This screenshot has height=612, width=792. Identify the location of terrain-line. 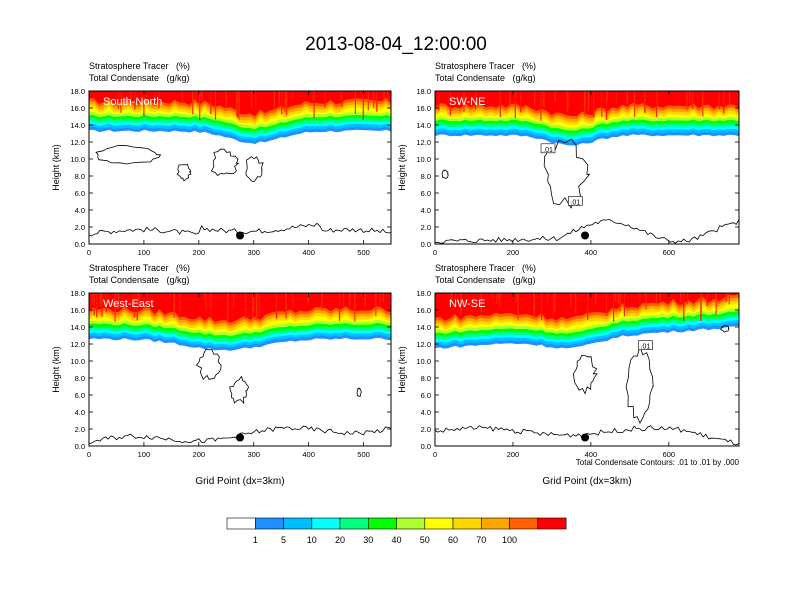
(587, 231).